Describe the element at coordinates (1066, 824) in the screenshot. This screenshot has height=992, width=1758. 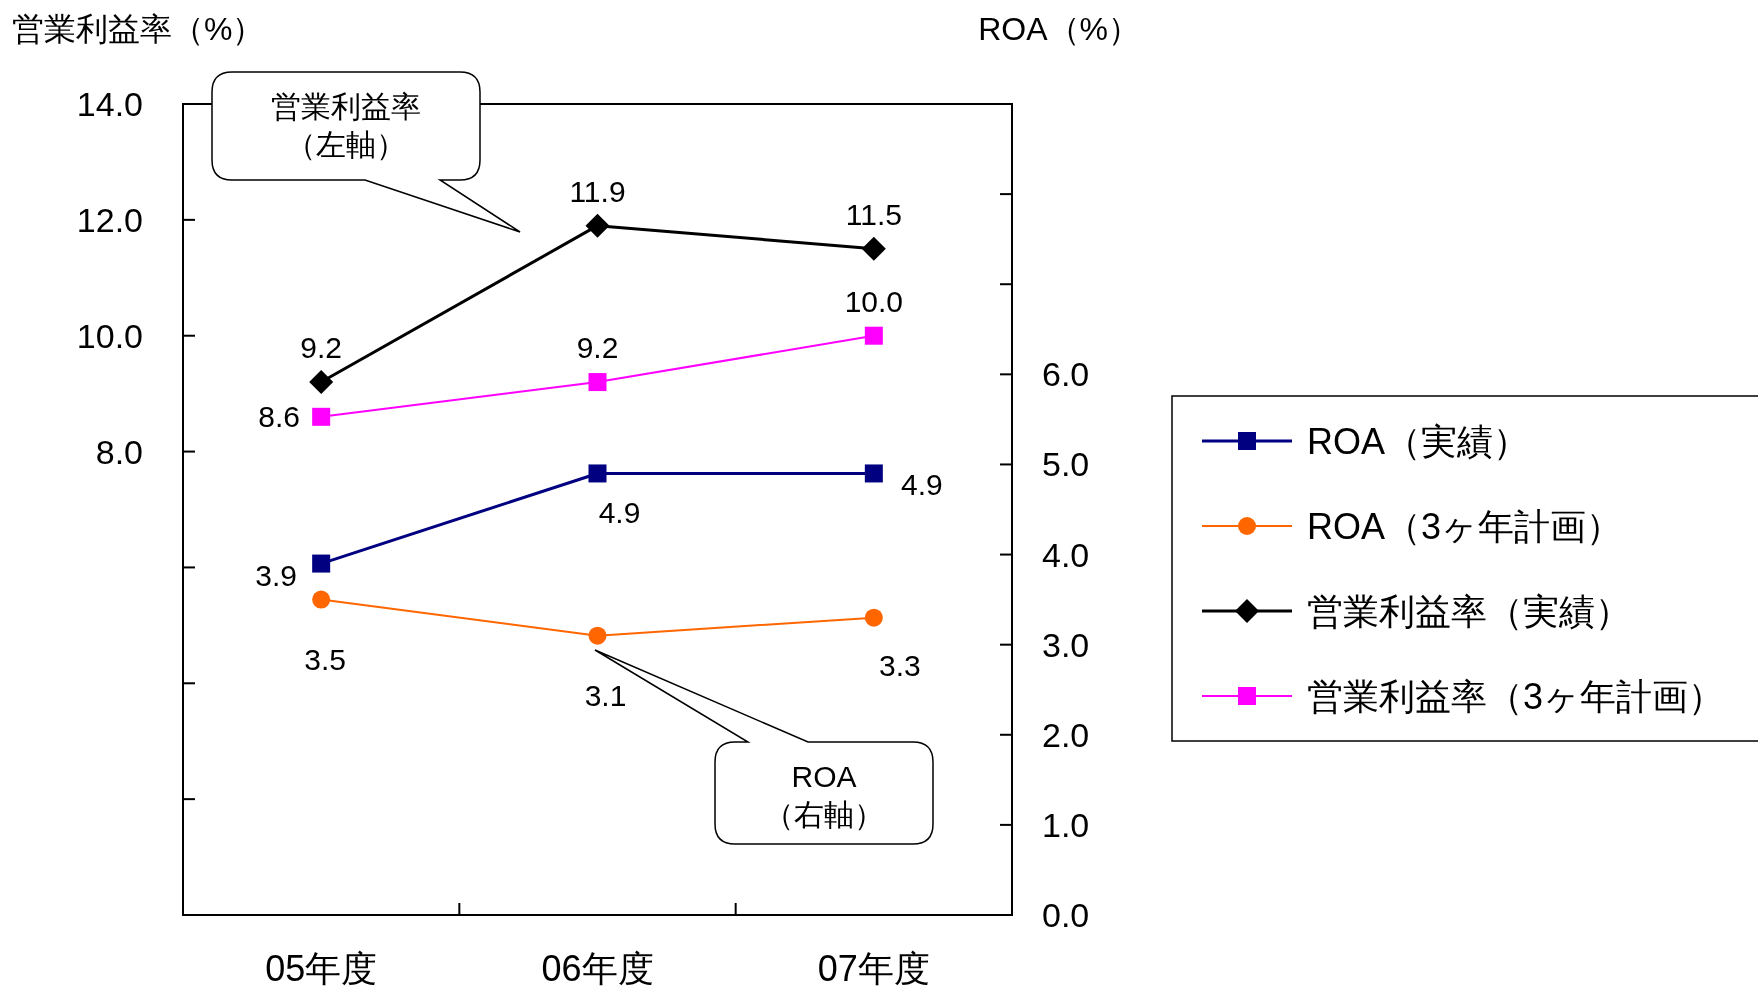
I see `y2-tick-label: 1.0` at that location.